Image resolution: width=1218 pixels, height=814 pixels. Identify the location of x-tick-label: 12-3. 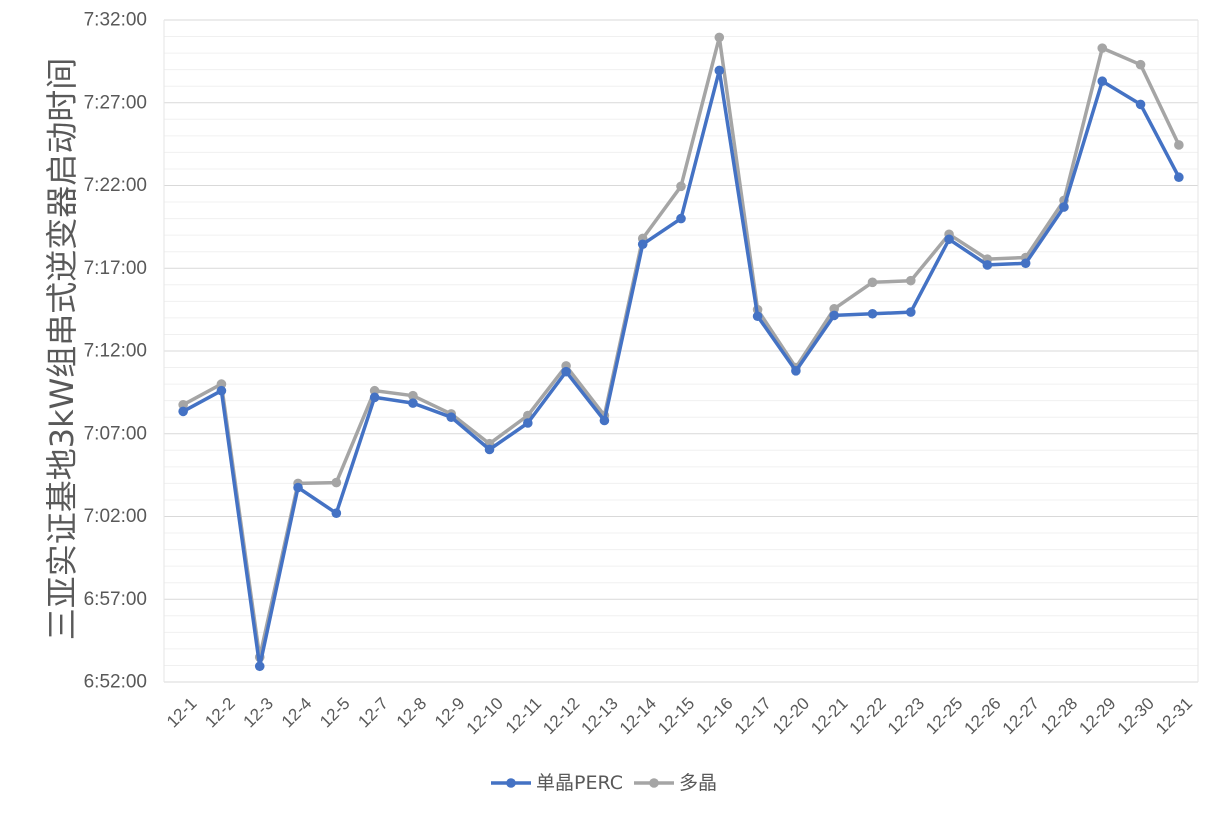
(258, 712).